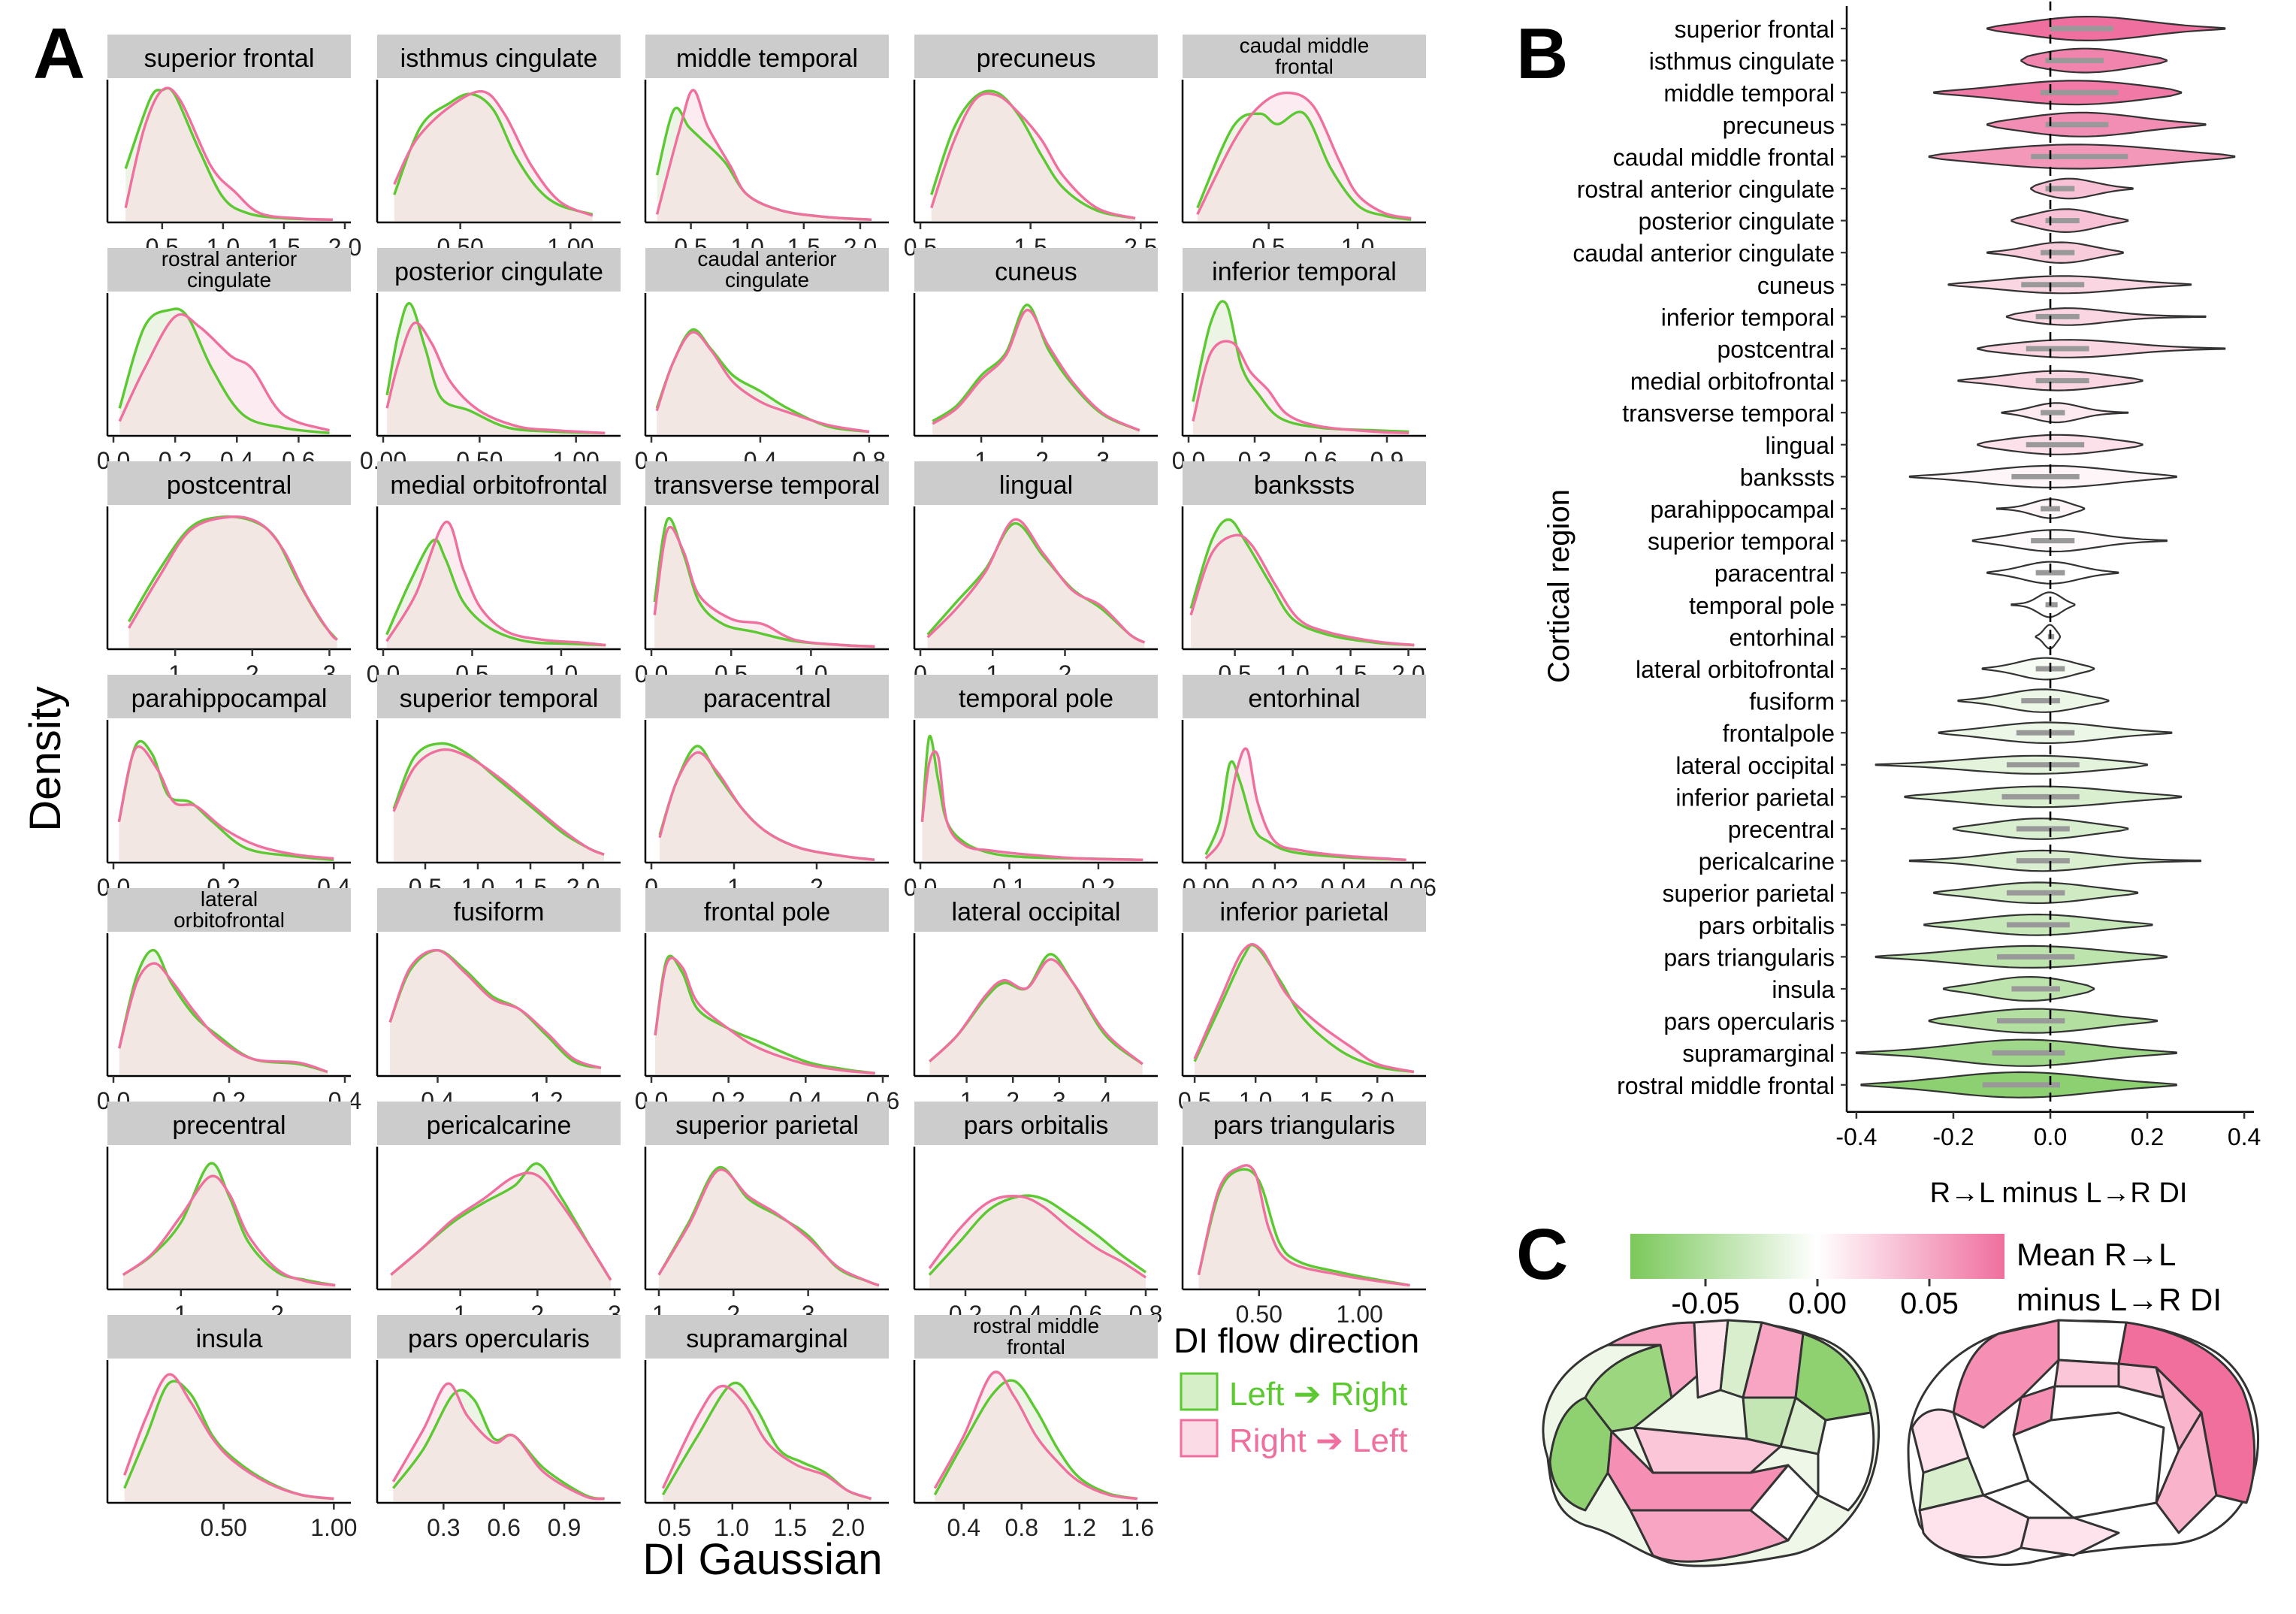 This screenshot has height=1614, width=2296. I want to click on x-tick-label: 0.9, so click(564, 1527).